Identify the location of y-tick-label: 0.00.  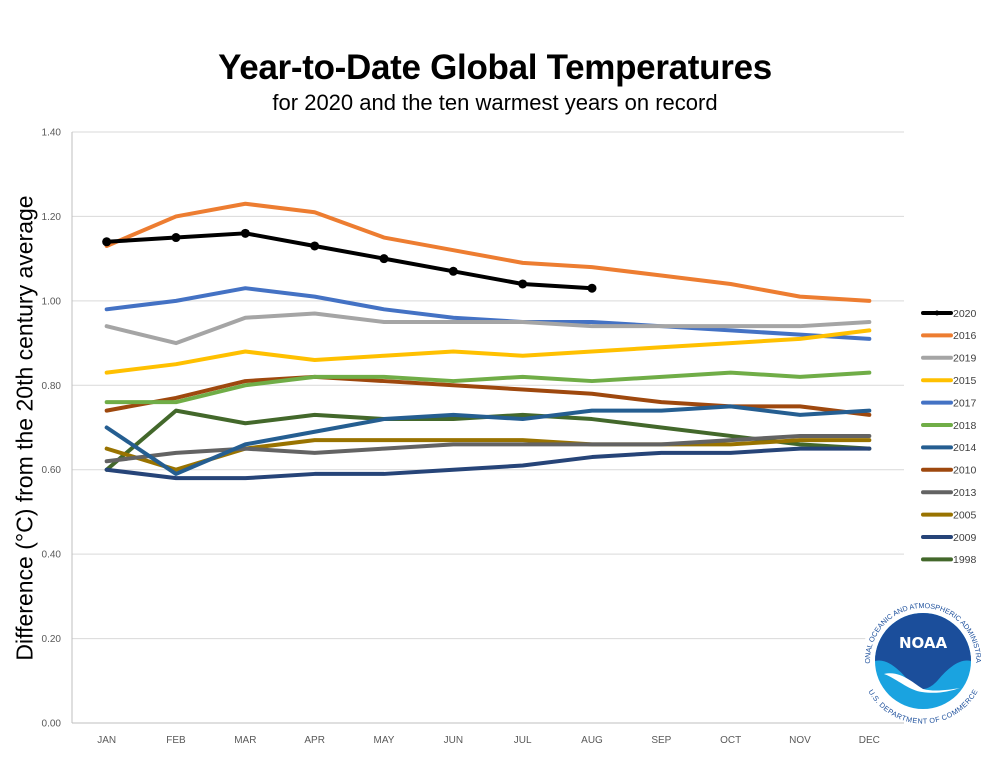
(52, 724).